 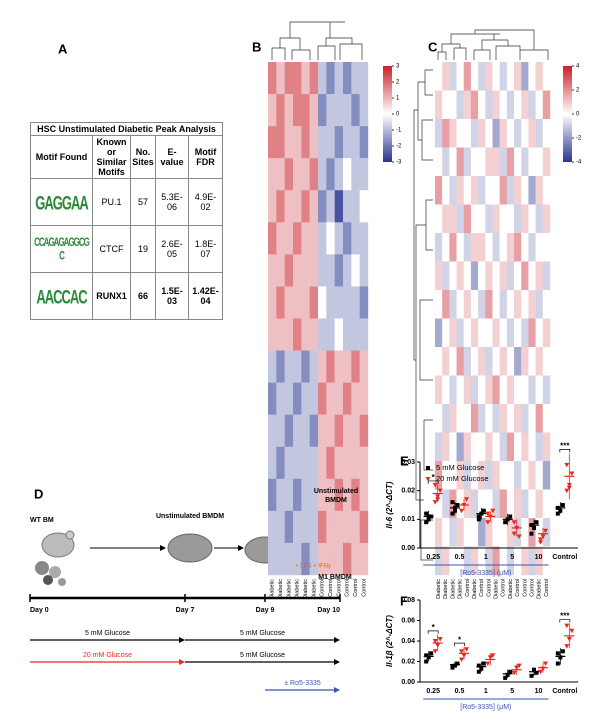 What do you see at coordinates (433, 46) in the screenshot?
I see `panel-letter: C` at bounding box center [433, 46].